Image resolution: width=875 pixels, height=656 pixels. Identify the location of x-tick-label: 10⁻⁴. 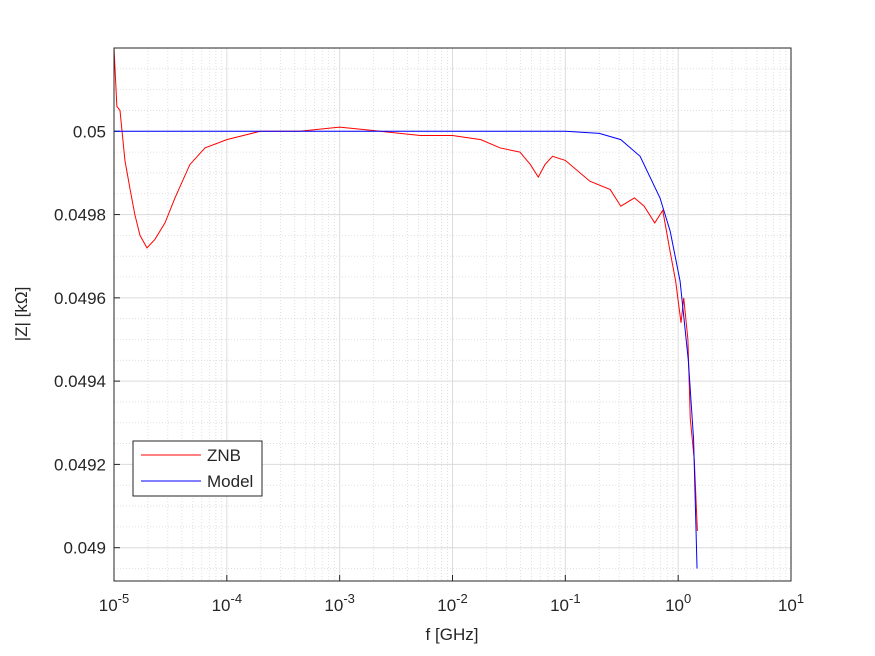
(227, 603).